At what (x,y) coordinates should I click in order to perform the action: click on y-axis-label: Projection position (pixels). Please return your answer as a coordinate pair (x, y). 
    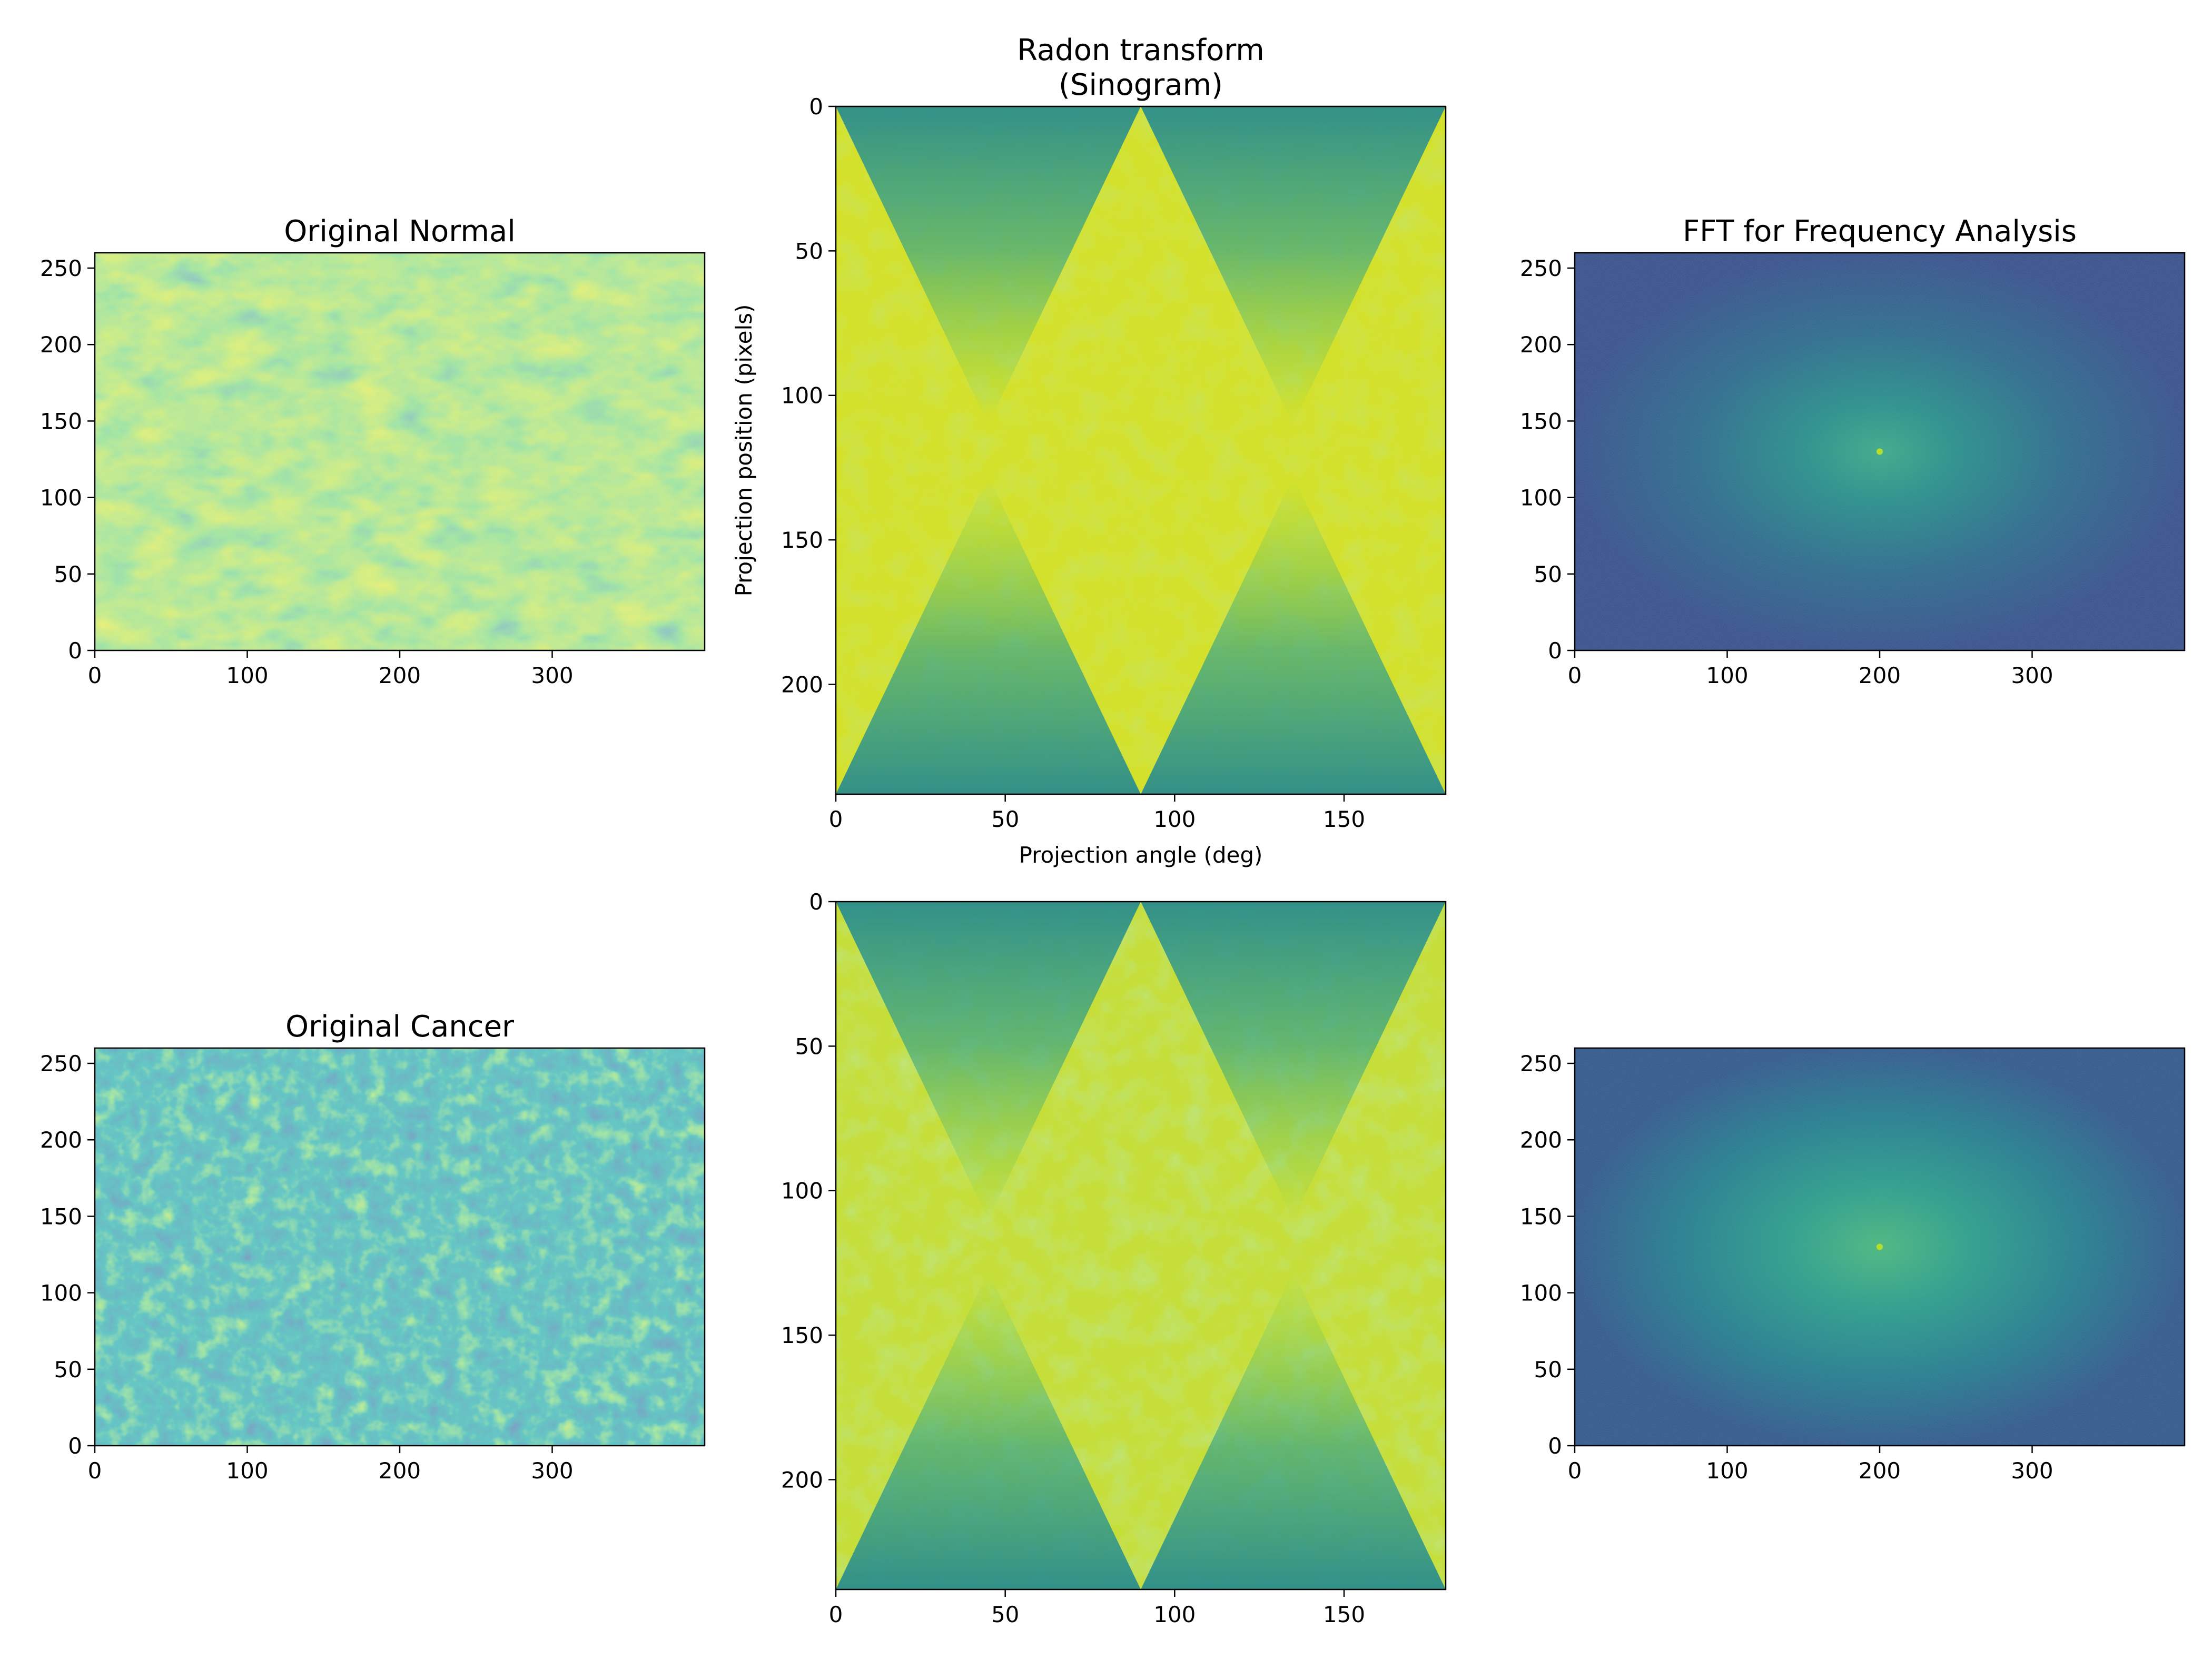
    Looking at the image, I should click on (744, 450).